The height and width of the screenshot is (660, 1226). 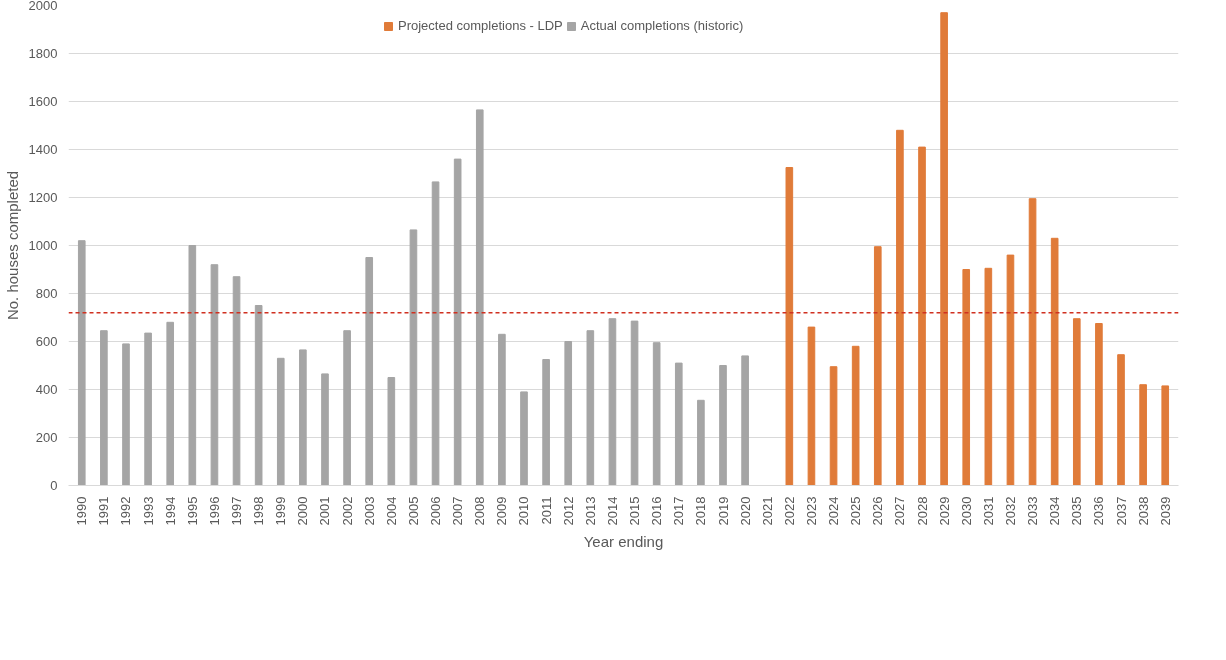 What do you see at coordinates (1143, 511) in the screenshot?
I see `x-tick-label: 2038` at bounding box center [1143, 511].